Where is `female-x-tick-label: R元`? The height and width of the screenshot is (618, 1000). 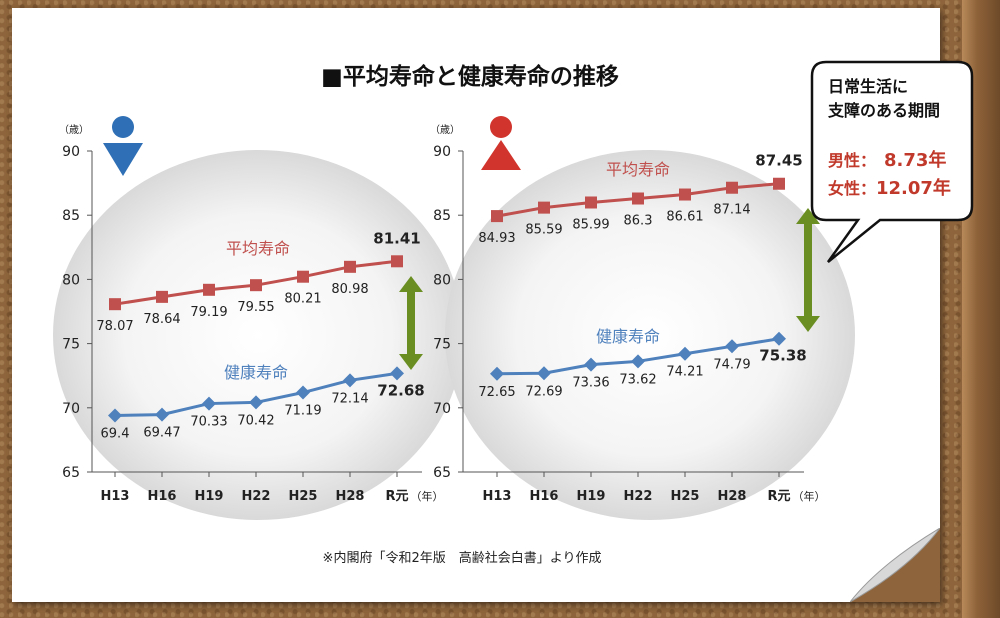
female-x-tick-label: R元 is located at coordinates (778, 496).